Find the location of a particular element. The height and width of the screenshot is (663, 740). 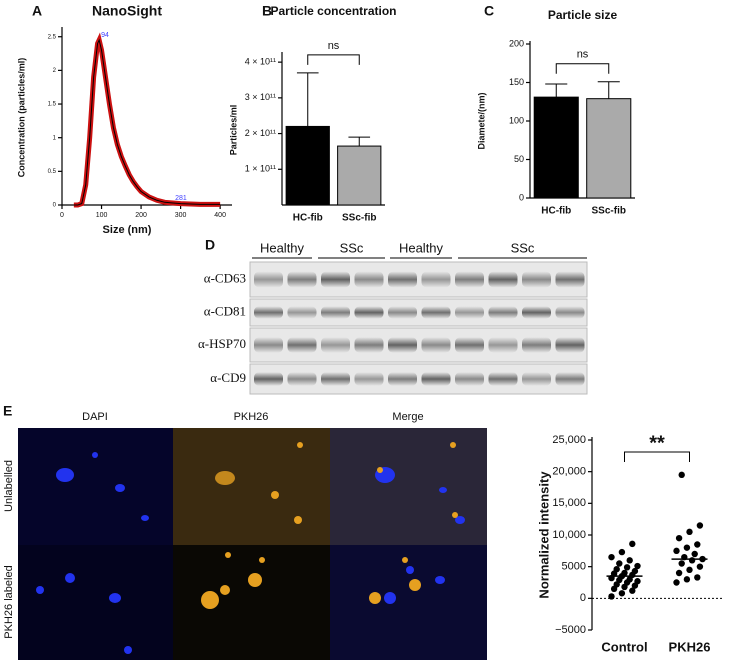

column-label: DAPI is located at coordinates (95, 417).